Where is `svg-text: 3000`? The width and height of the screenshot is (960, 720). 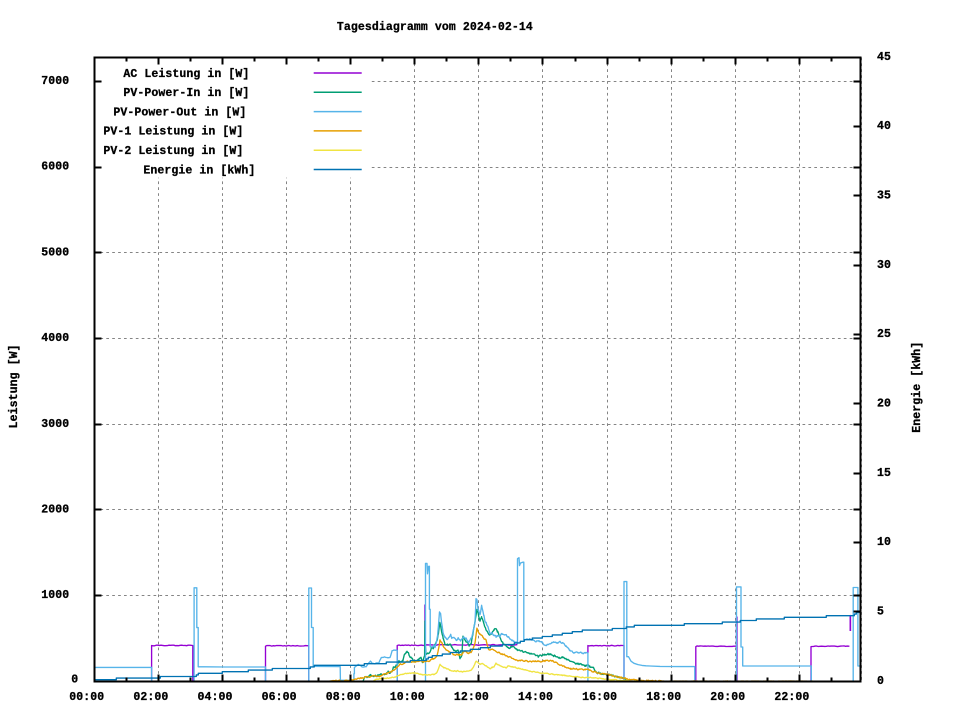
svg-text: 3000 is located at coordinates (55, 424).